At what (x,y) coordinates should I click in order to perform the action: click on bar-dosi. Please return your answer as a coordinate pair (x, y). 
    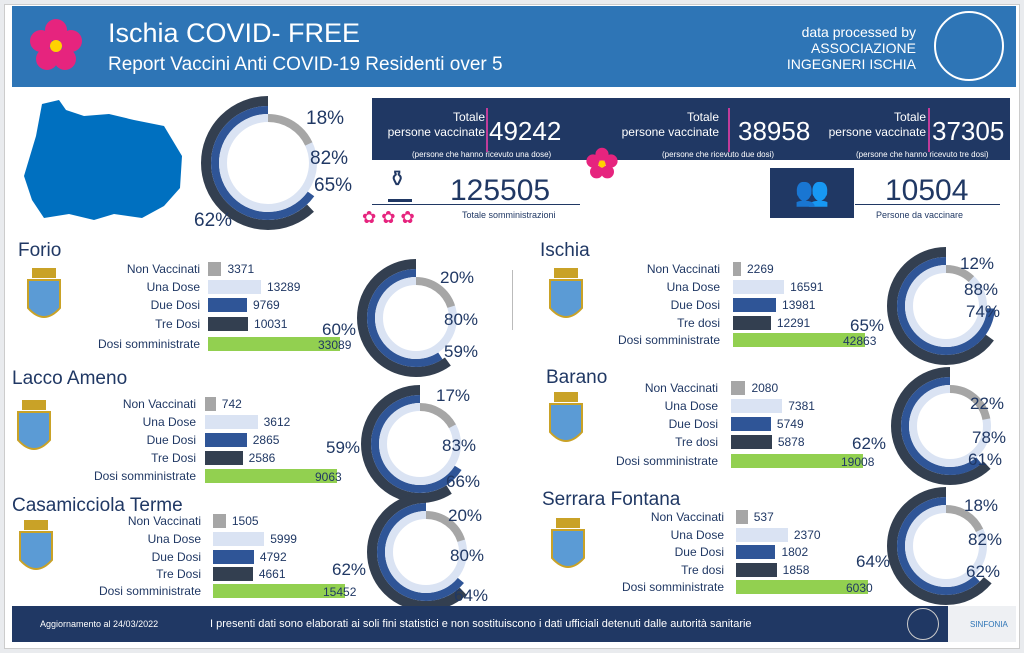
    Looking at the image, I should click on (271, 476).